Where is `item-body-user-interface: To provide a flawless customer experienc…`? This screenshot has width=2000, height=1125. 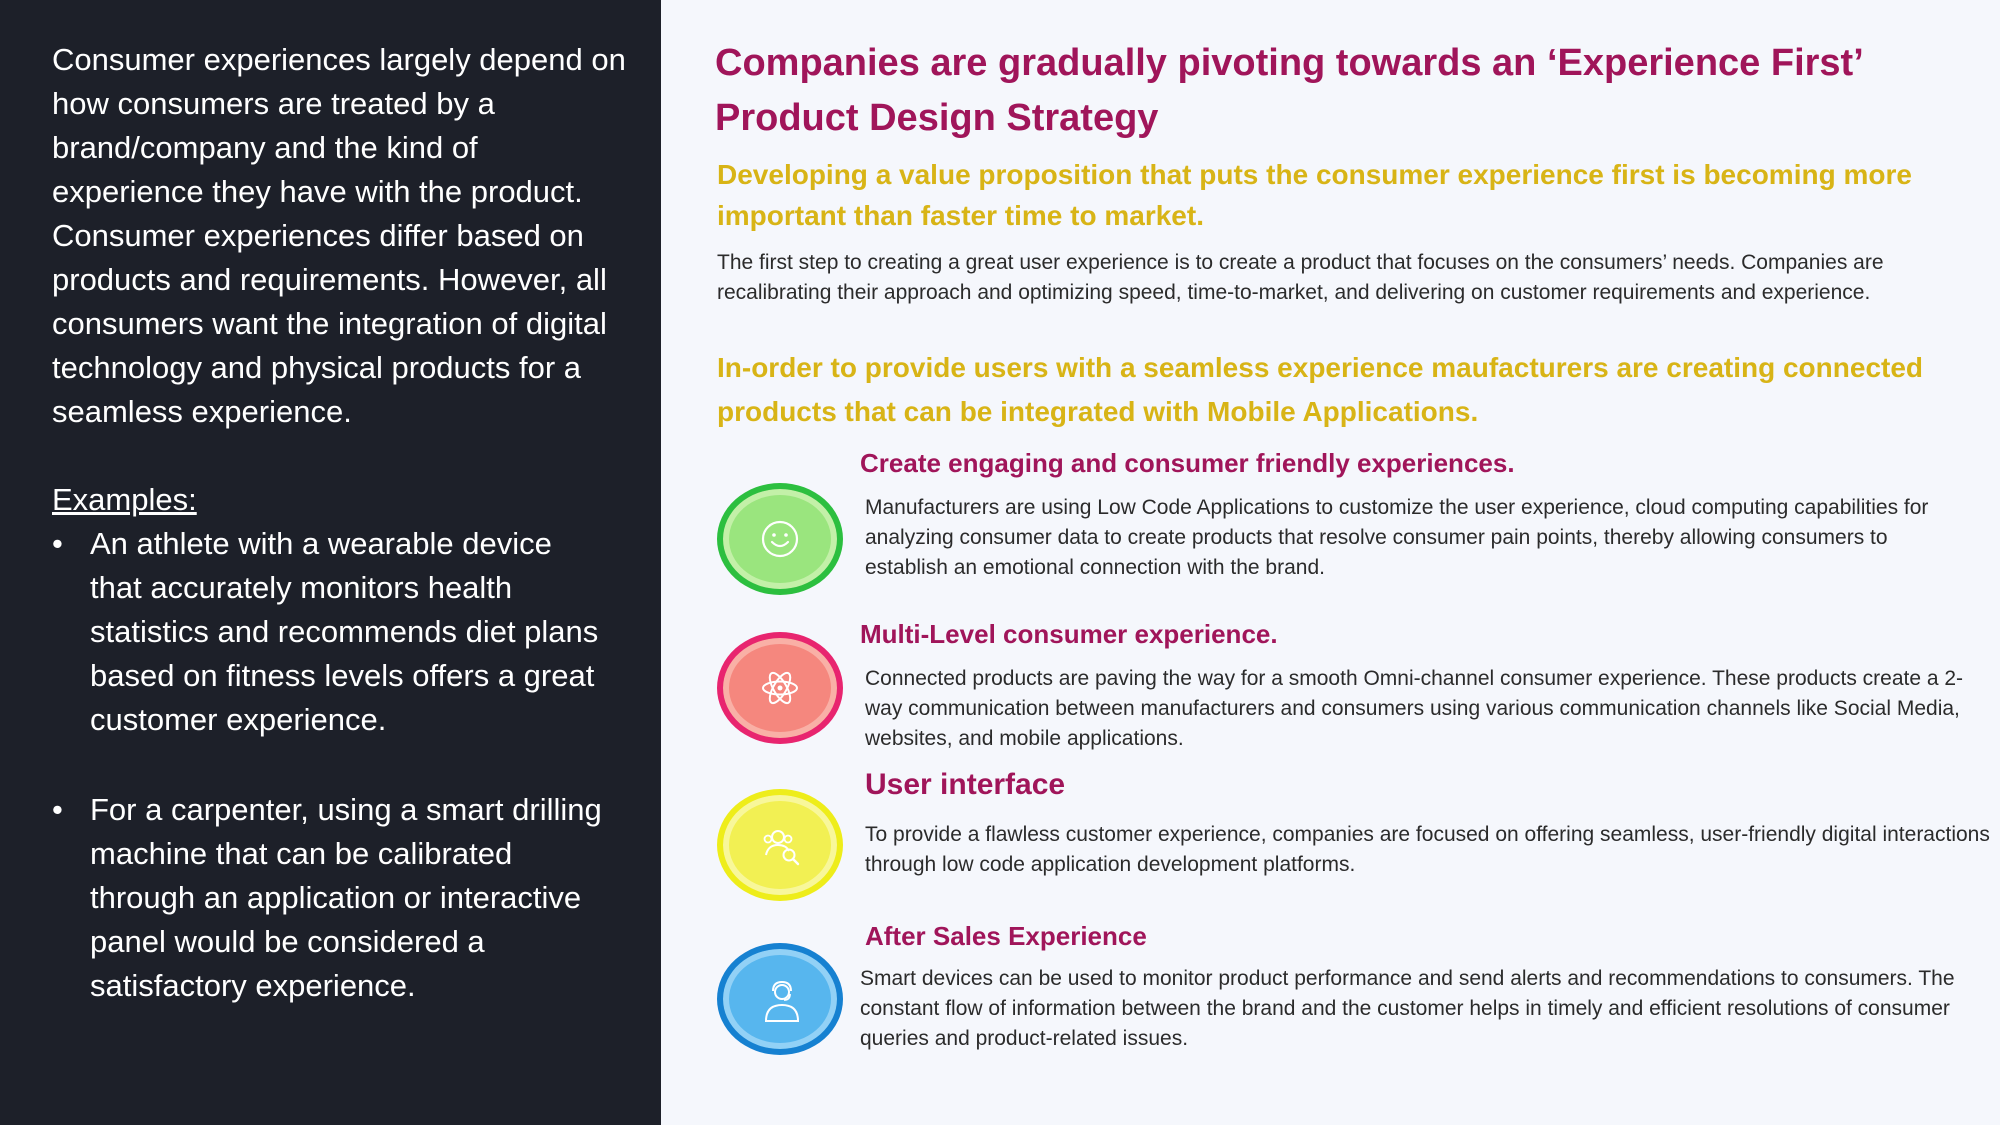
item-body-user-interface: To provide a flawless customer experienc… is located at coordinates (1427, 849).